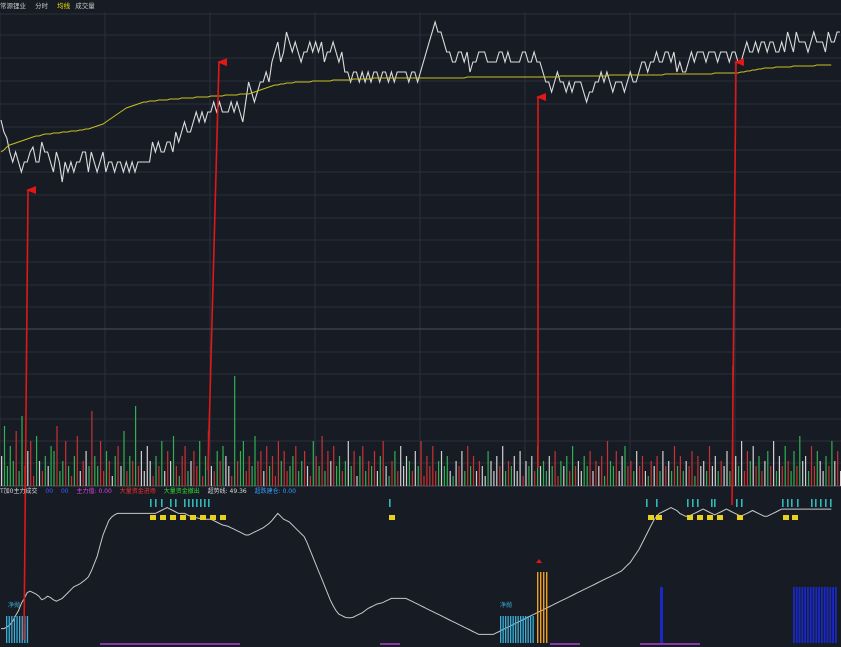 Image resolution: width=841 pixels, height=647 pixels. I want to click on signal-bar-navy, so click(810, 615).